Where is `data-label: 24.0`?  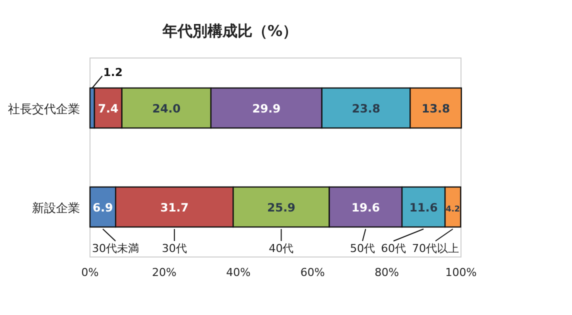
data-label: 24.0 is located at coordinates (166, 109).